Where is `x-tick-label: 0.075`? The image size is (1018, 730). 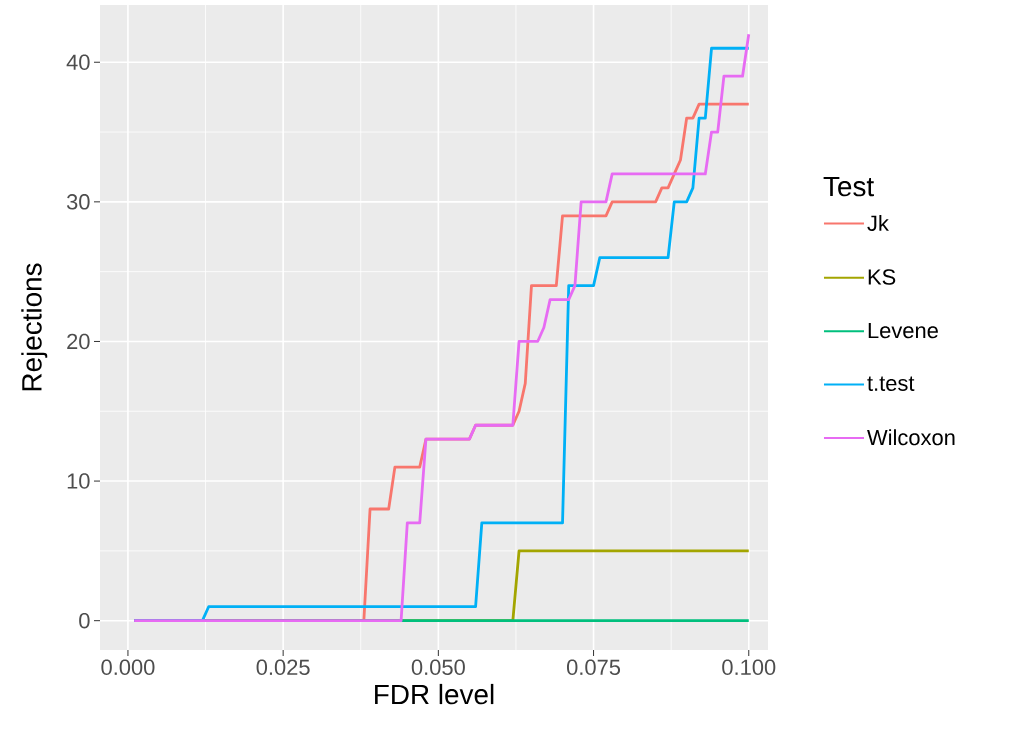 x-tick-label: 0.075 is located at coordinates (593, 667).